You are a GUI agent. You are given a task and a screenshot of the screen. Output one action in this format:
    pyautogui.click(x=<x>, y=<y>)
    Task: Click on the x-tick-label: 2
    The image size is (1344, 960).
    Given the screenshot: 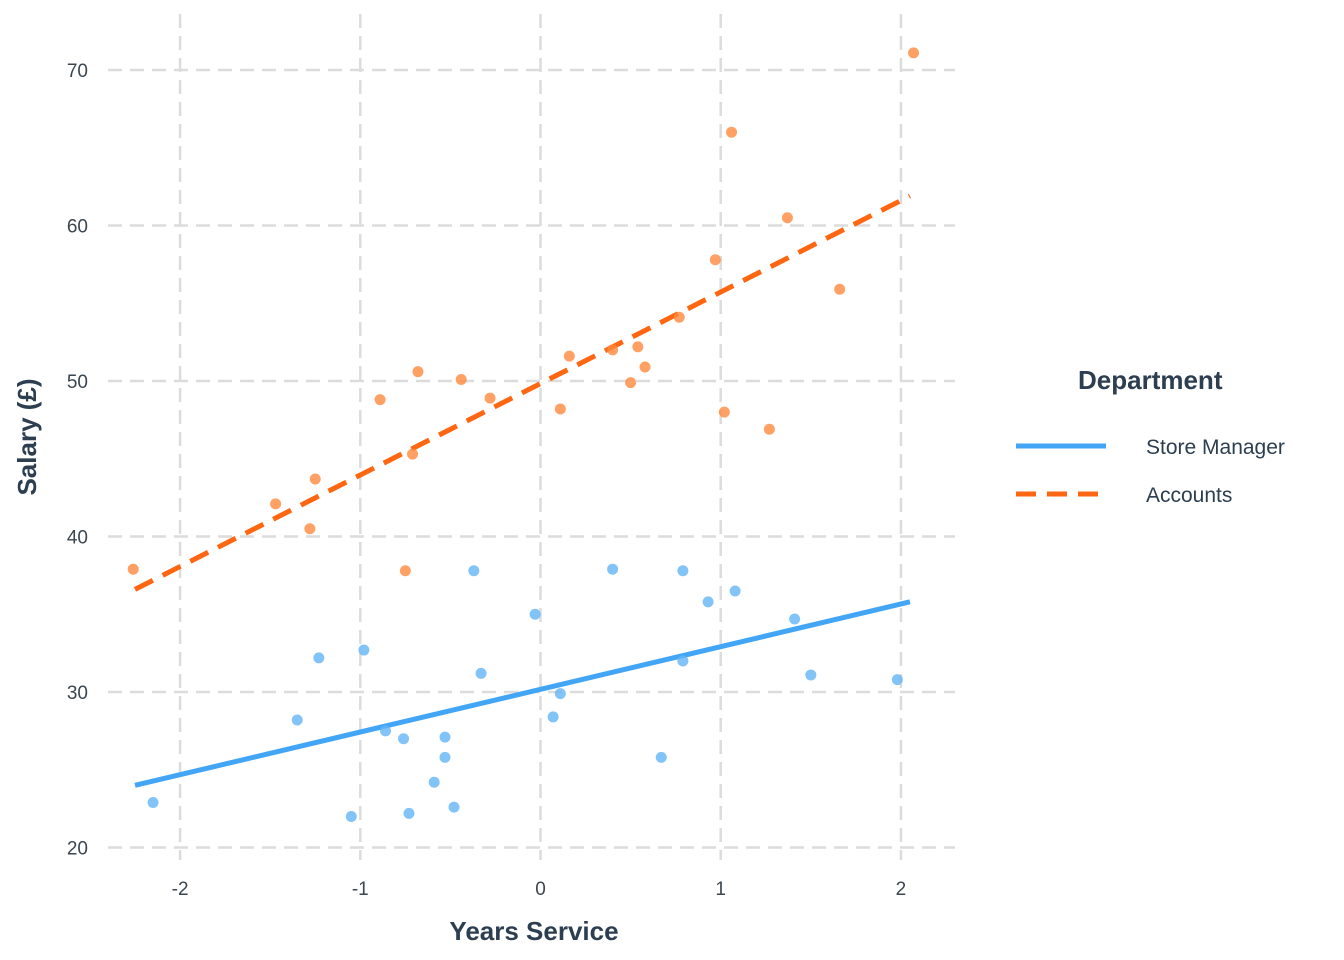 What is the action you would take?
    pyautogui.click(x=901, y=889)
    